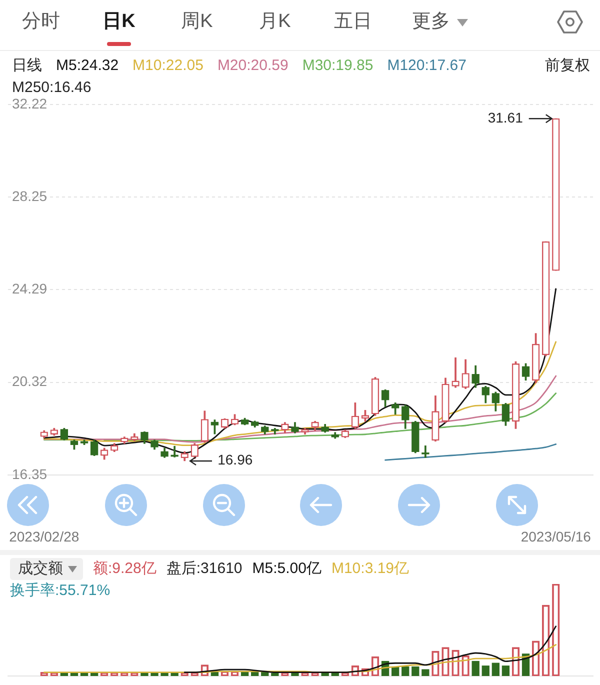  I want to click on text: M30:19.85, so click(338, 66).